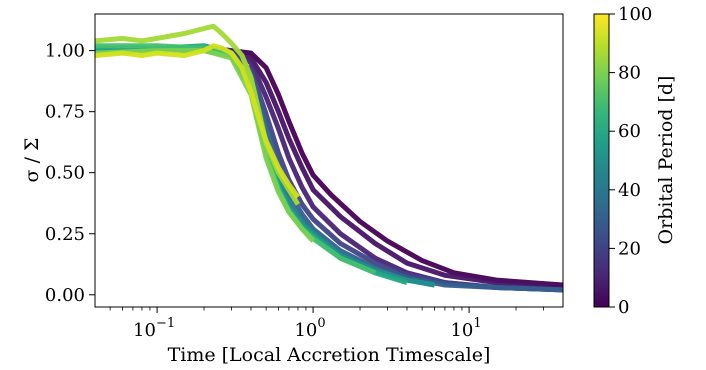 This screenshot has height=370, width=706. I want to click on colorbar-tick-label-6: 100, so click(635, 14).